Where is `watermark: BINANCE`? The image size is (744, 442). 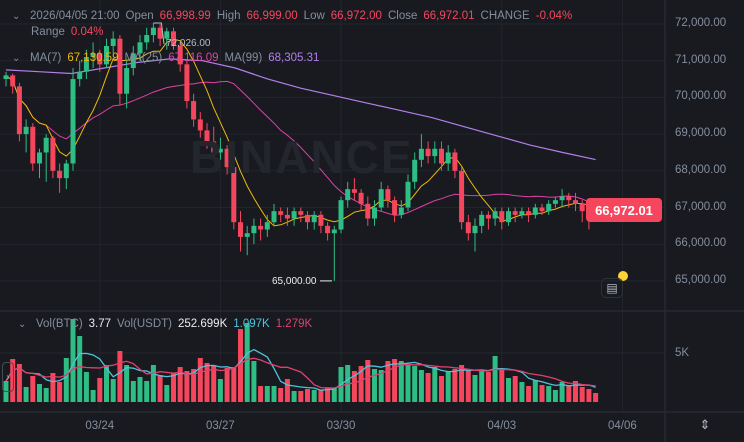 watermark: BINANCE is located at coordinates (302, 157).